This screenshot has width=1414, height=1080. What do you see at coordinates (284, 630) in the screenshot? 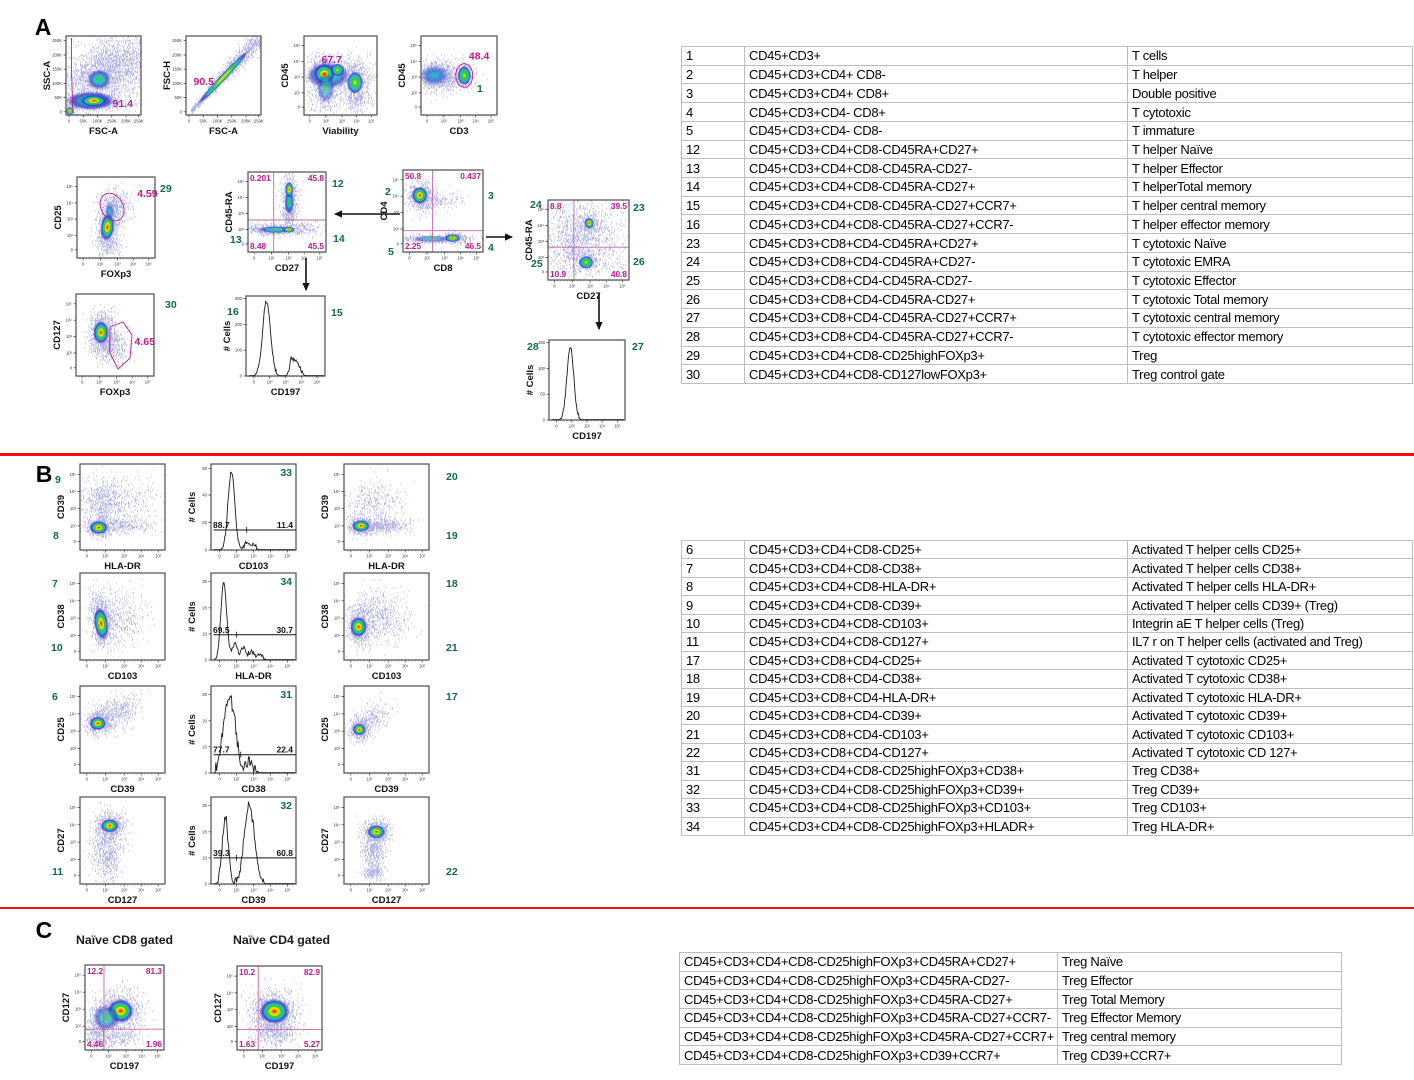
I see `svg-text: 30.7` at bounding box center [284, 630].